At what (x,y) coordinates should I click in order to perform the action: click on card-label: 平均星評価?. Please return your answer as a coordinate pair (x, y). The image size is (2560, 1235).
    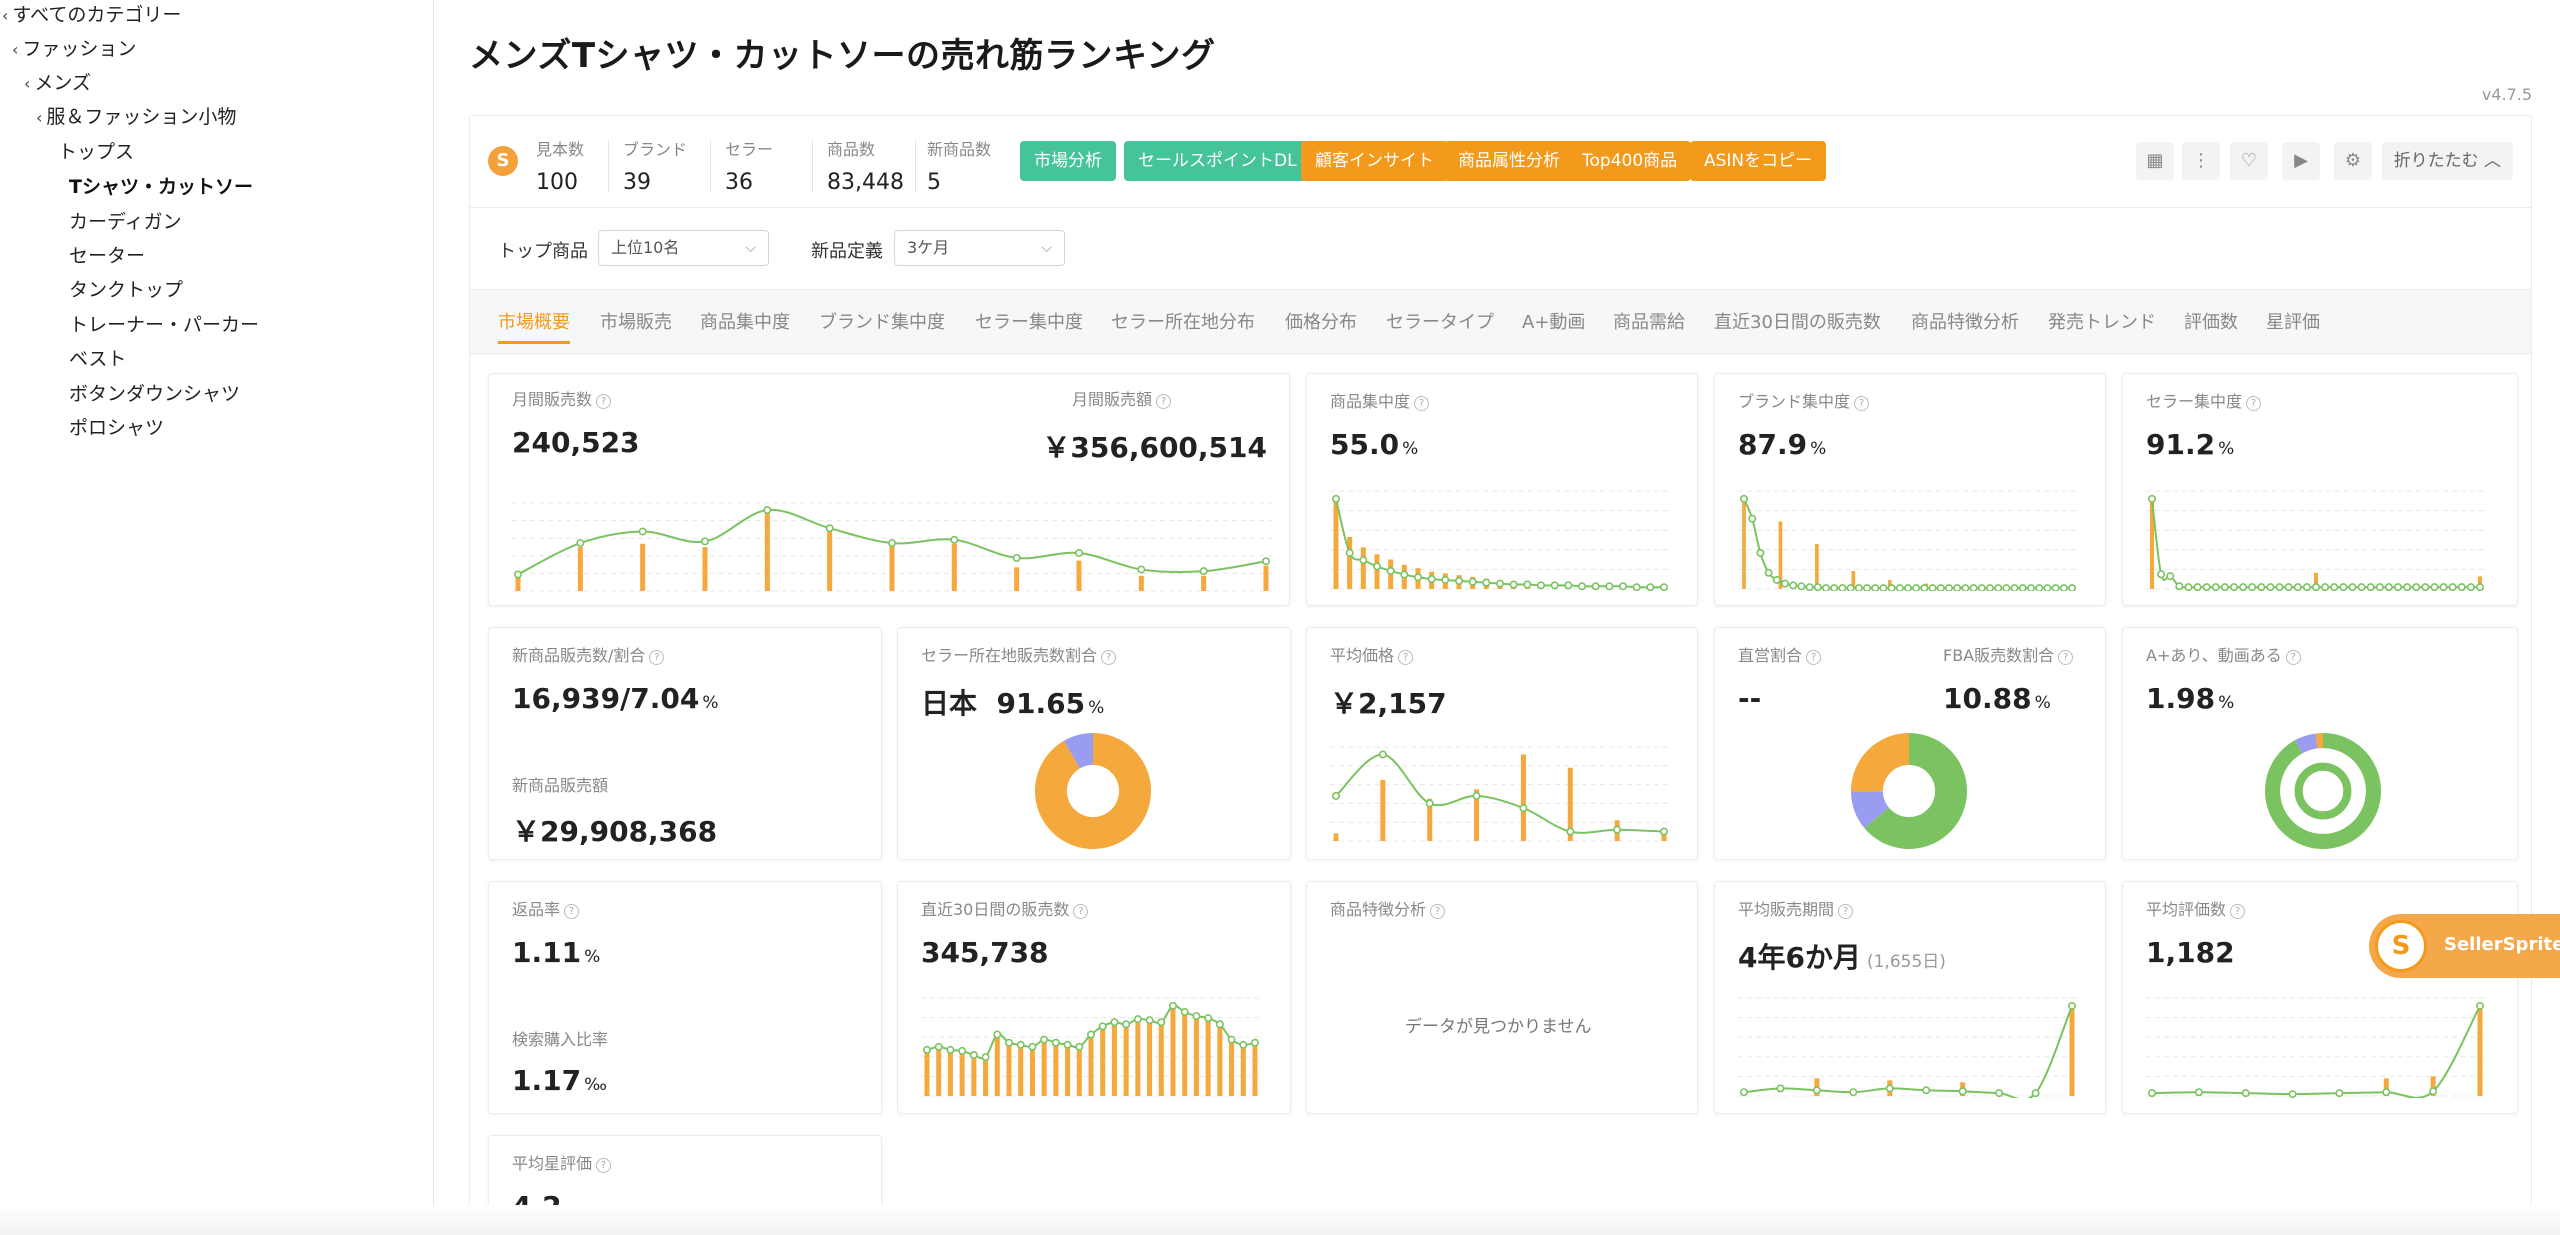
    Looking at the image, I should click on (562, 1162).